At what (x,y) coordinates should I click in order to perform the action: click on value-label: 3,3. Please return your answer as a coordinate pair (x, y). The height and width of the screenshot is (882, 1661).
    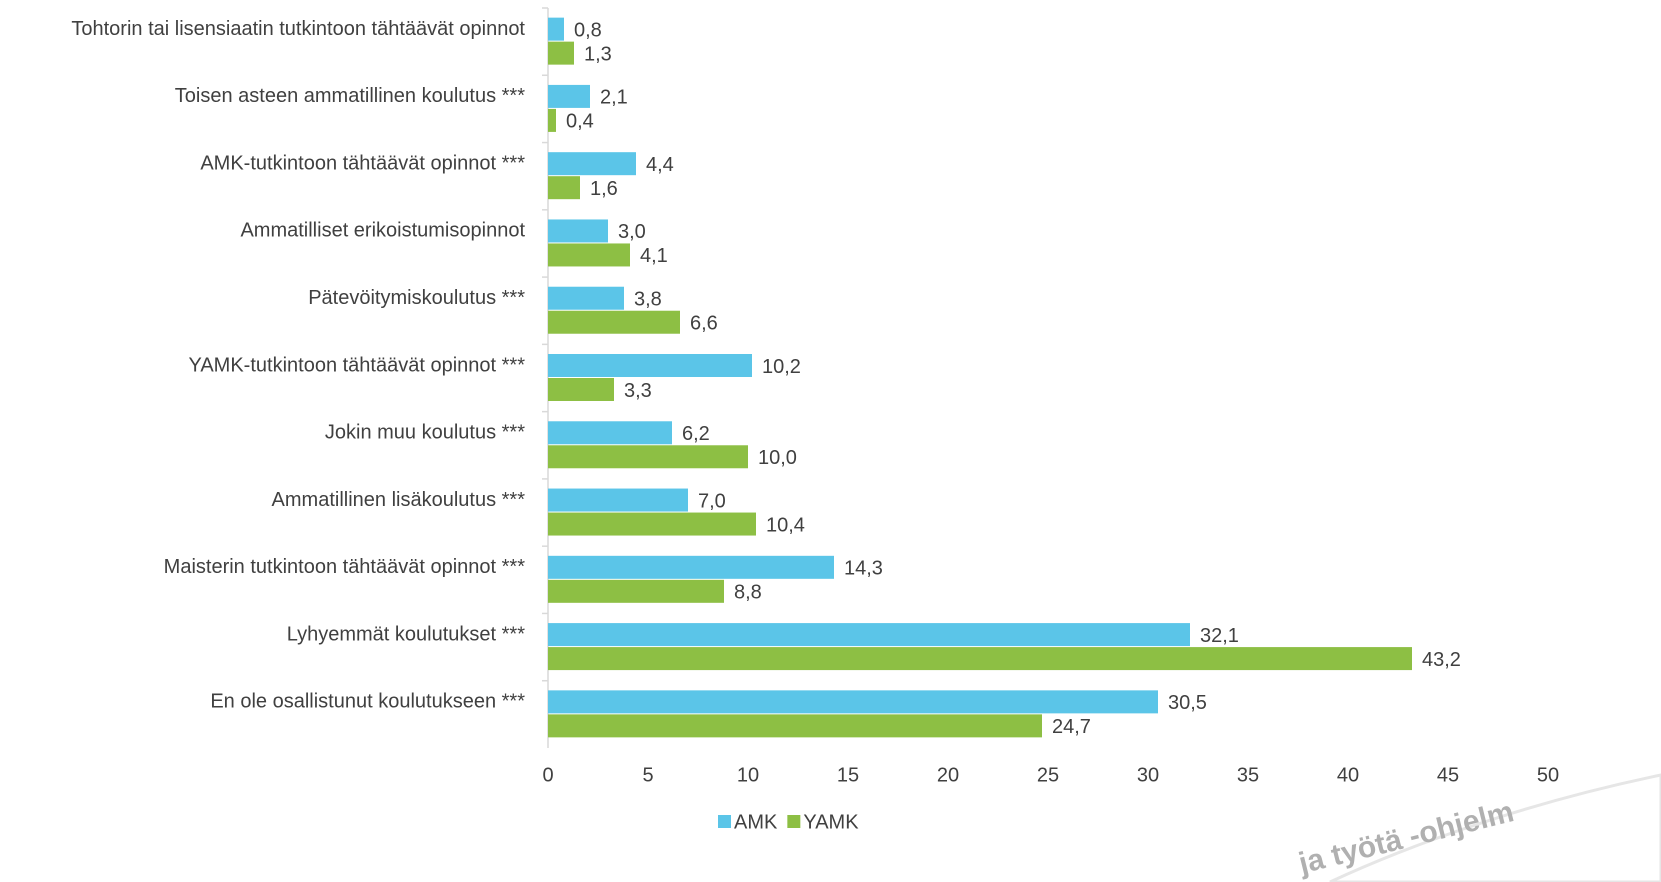
    Looking at the image, I should click on (638, 391).